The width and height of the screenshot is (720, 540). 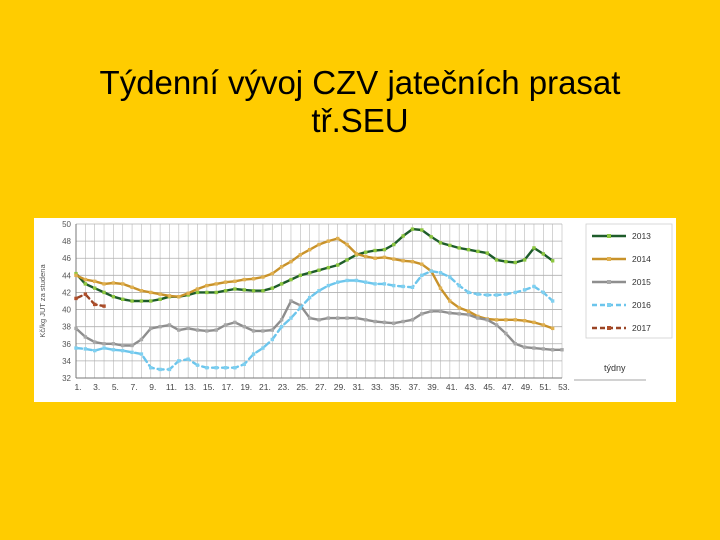 I want to click on x-tick-label: 9., so click(x=152, y=387).